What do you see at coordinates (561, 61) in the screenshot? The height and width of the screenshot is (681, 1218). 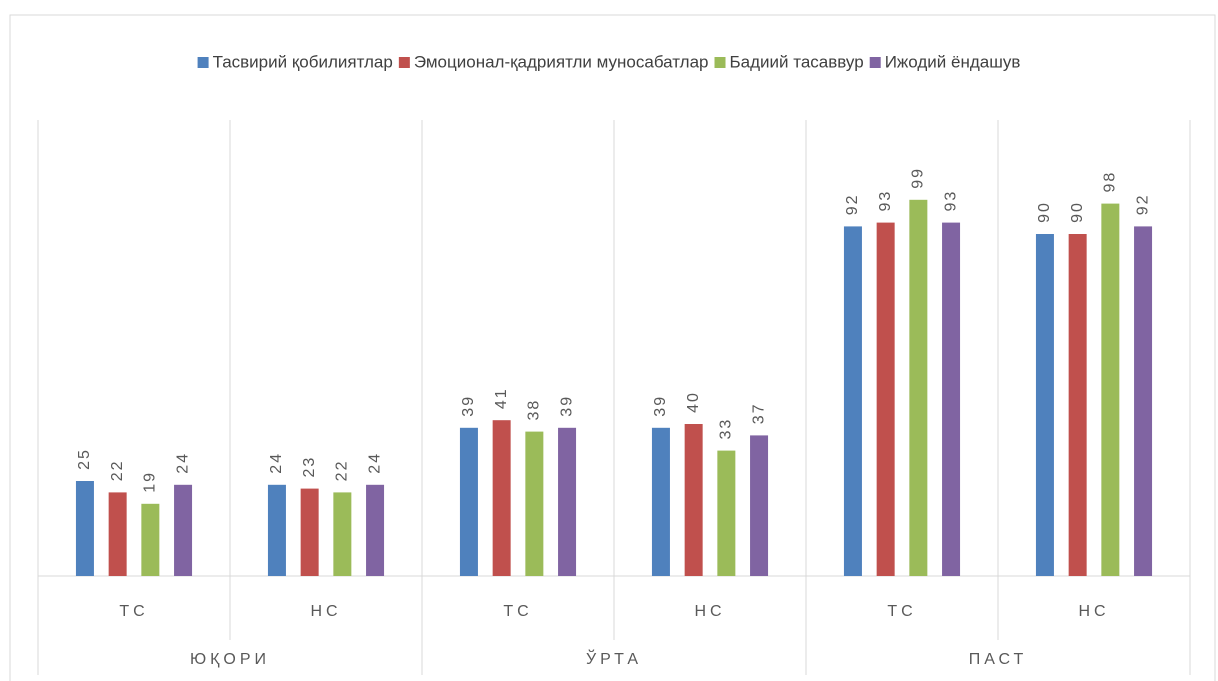 I see `legend-label: Эмоционал-қадриятли муносабатлар` at bounding box center [561, 61].